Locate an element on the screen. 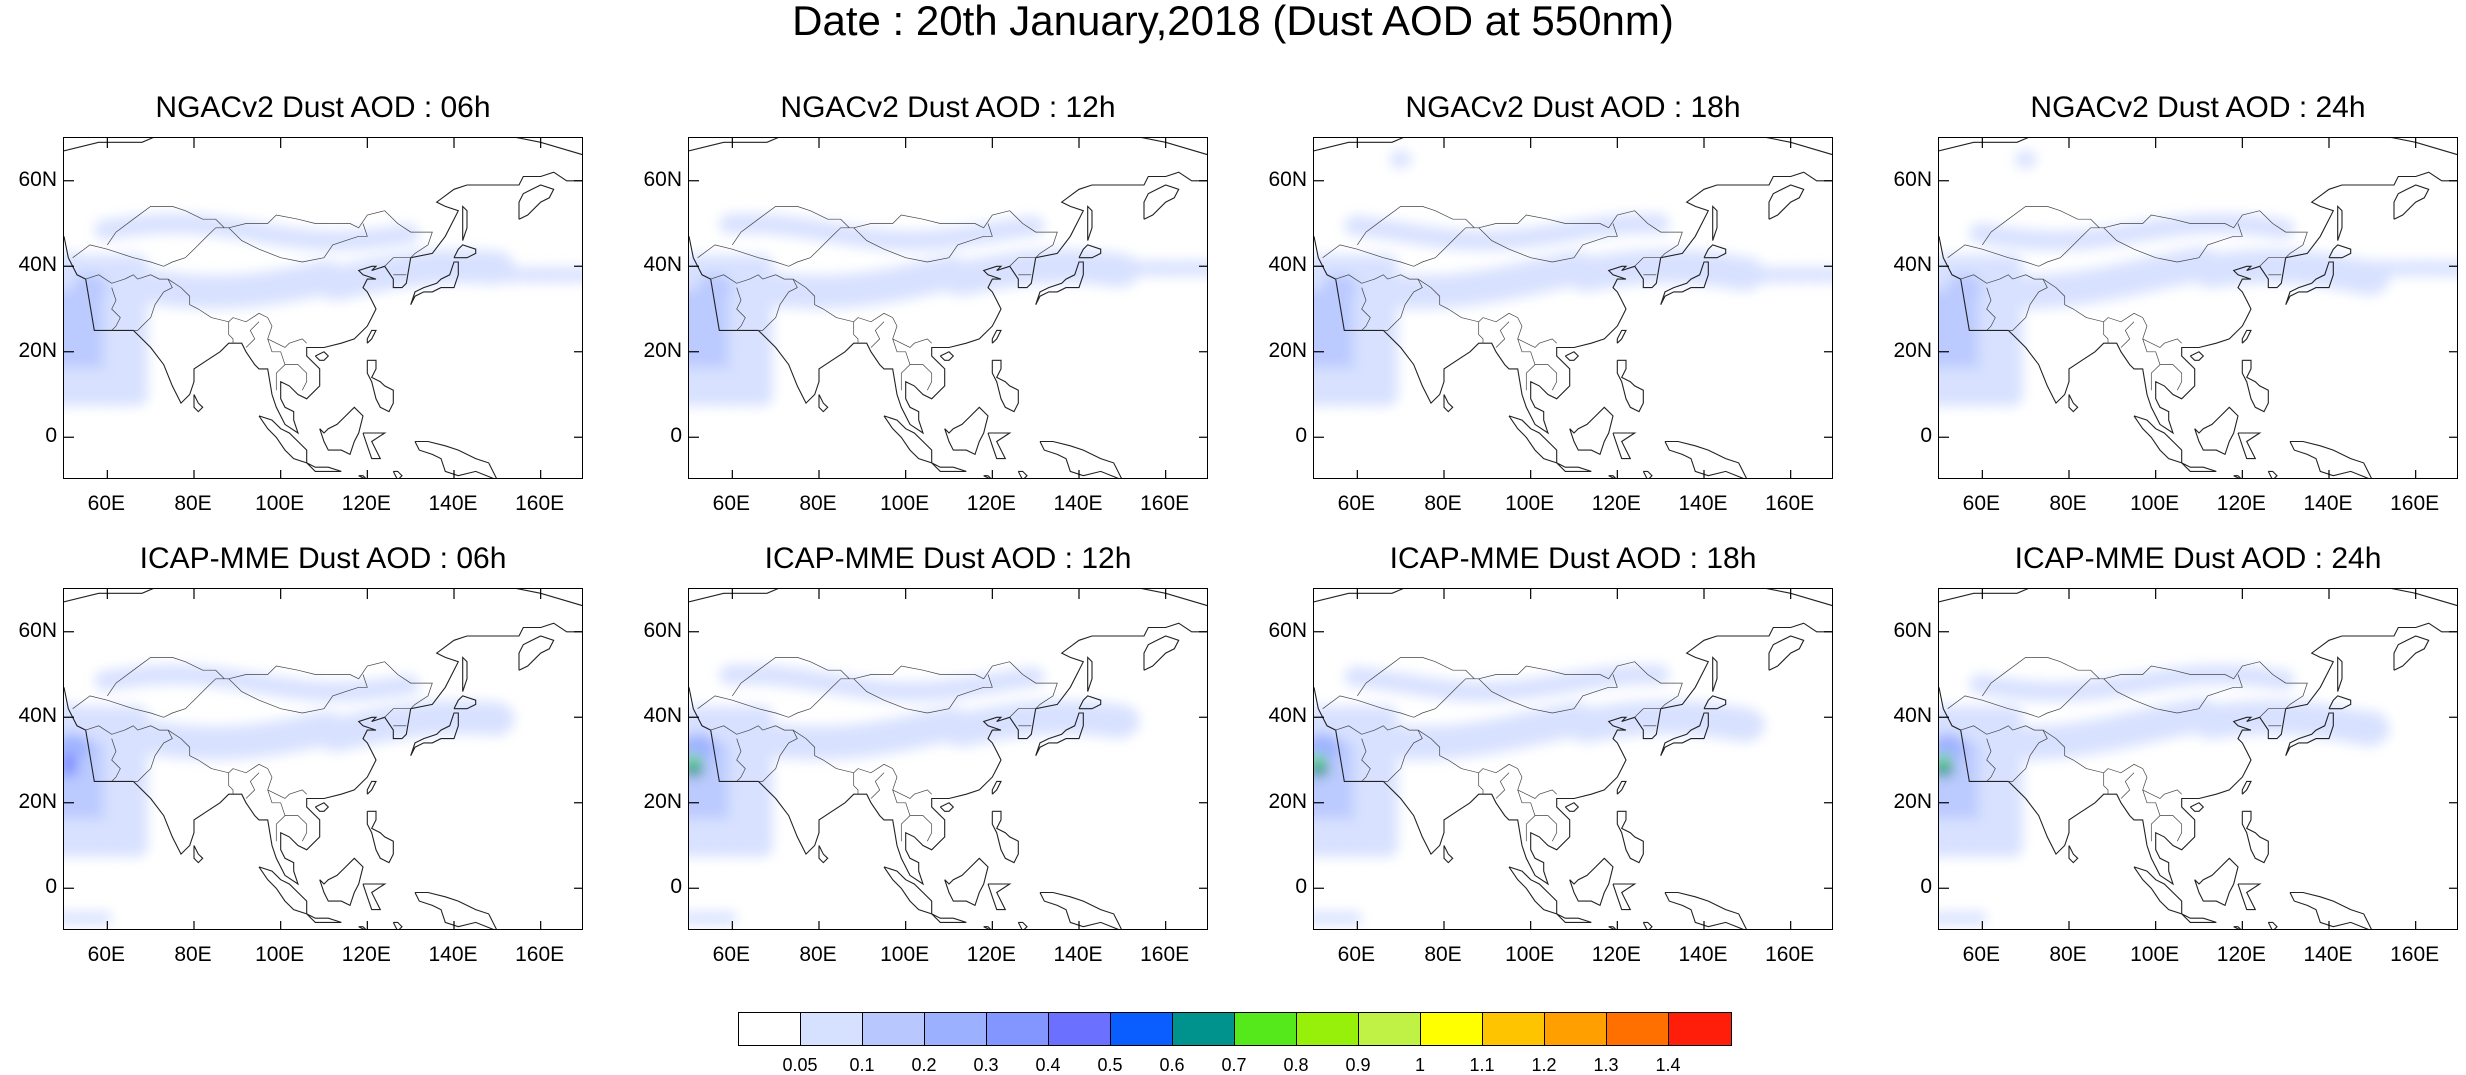 This screenshot has height=1075, width=2466. panel-title: NGACv2 Dust AOD : 18h is located at coordinates (1573, 107).